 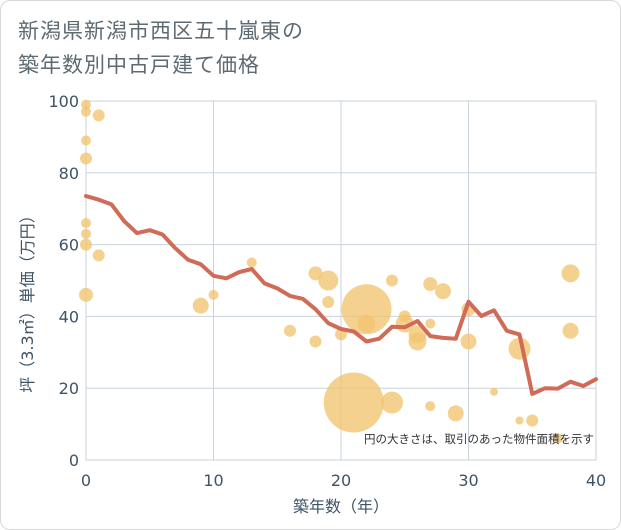 I want to click on y-axis-title: 坪（3.3㎡）単価（万円）, so click(x=27, y=299).